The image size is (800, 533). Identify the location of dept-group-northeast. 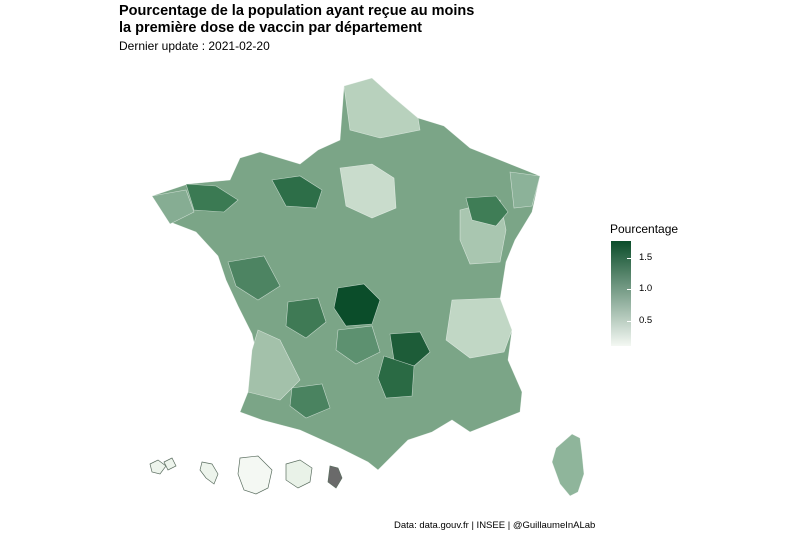
(382, 108).